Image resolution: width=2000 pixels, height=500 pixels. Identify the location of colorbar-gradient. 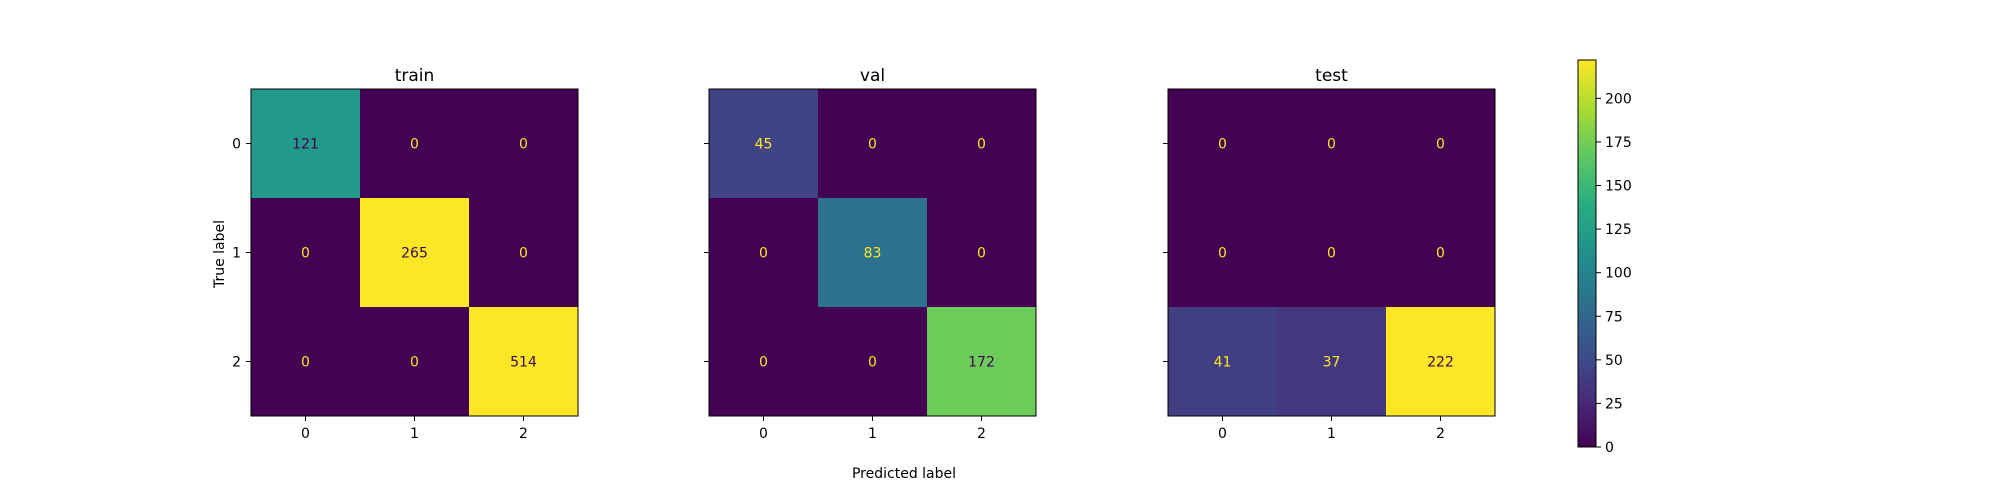
(1587, 253).